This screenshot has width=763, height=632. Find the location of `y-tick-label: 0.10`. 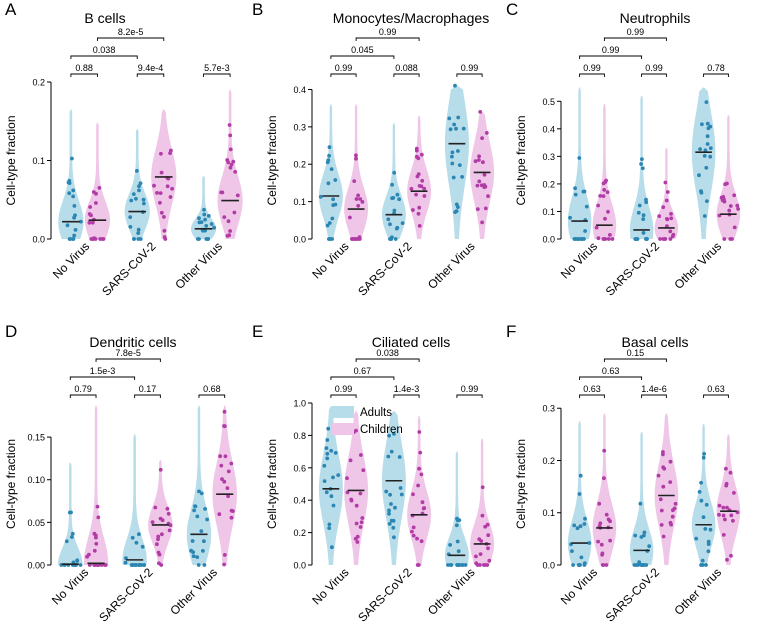

y-tick-label: 0.10 is located at coordinates (36, 480).